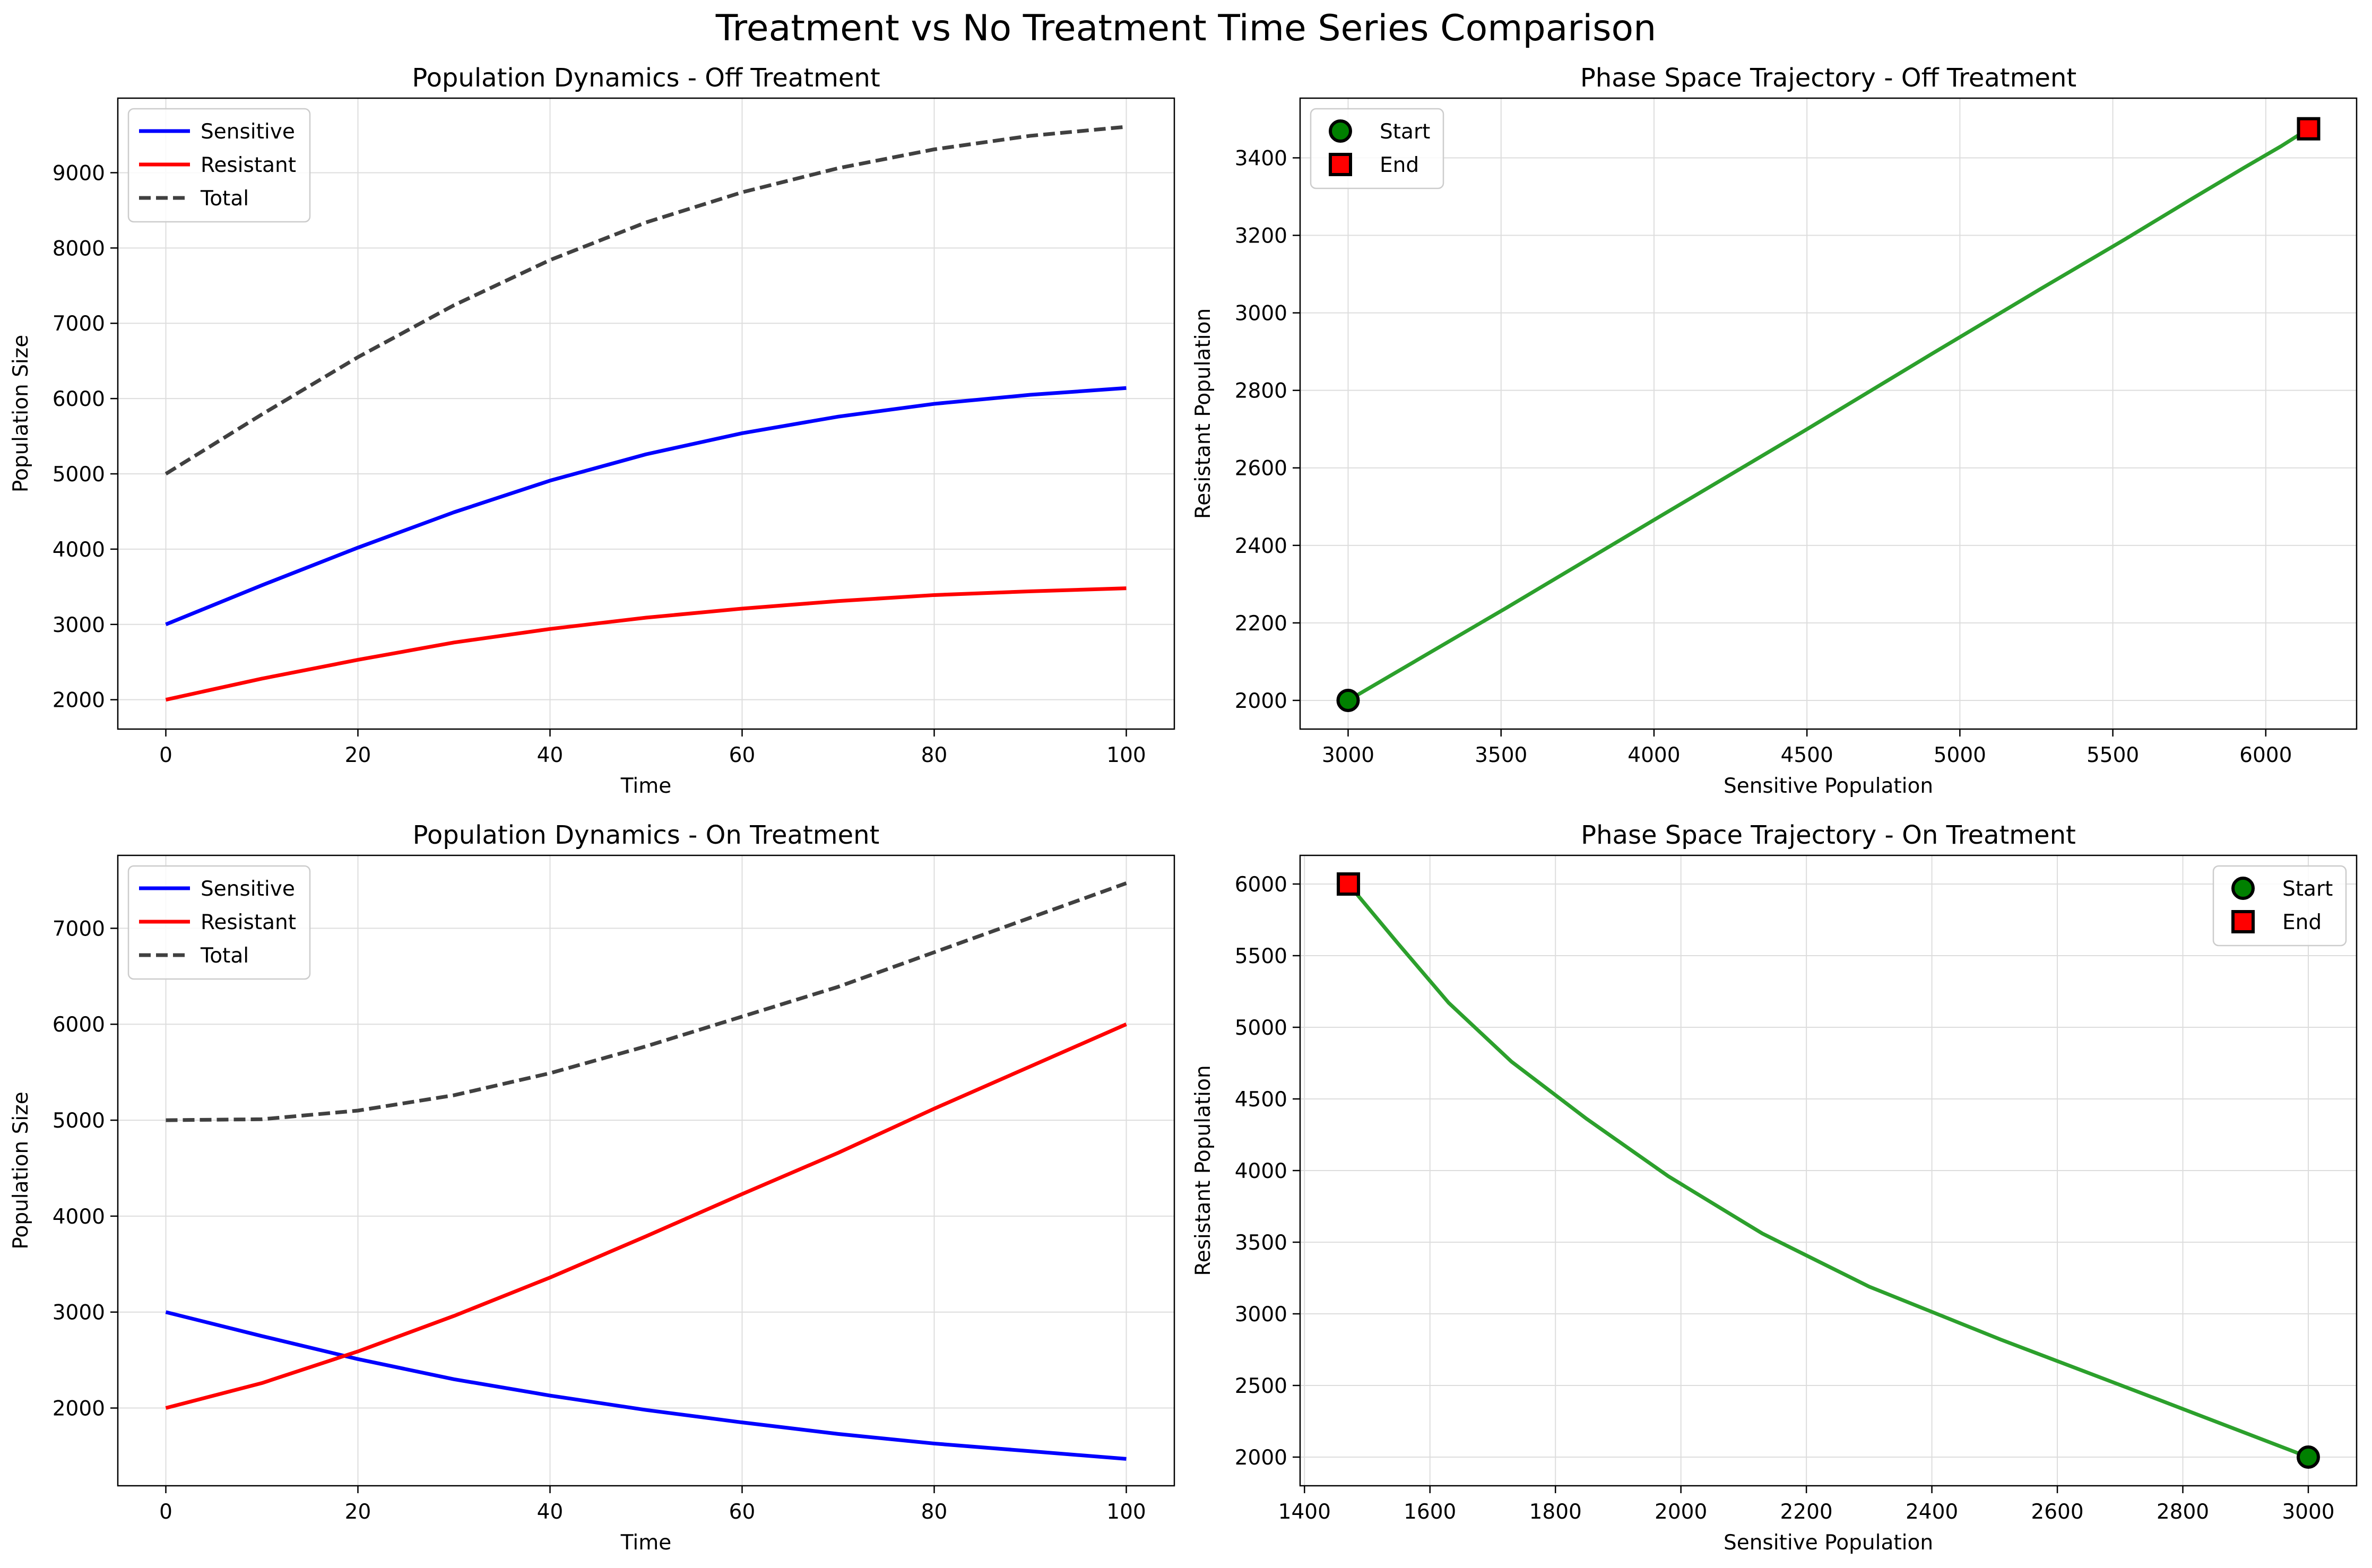 The height and width of the screenshot is (1568, 2372). Describe the element at coordinates (646, 78) in the screenshot. I see `chart-title: Population Dynamics - Off Treatment` at that location.